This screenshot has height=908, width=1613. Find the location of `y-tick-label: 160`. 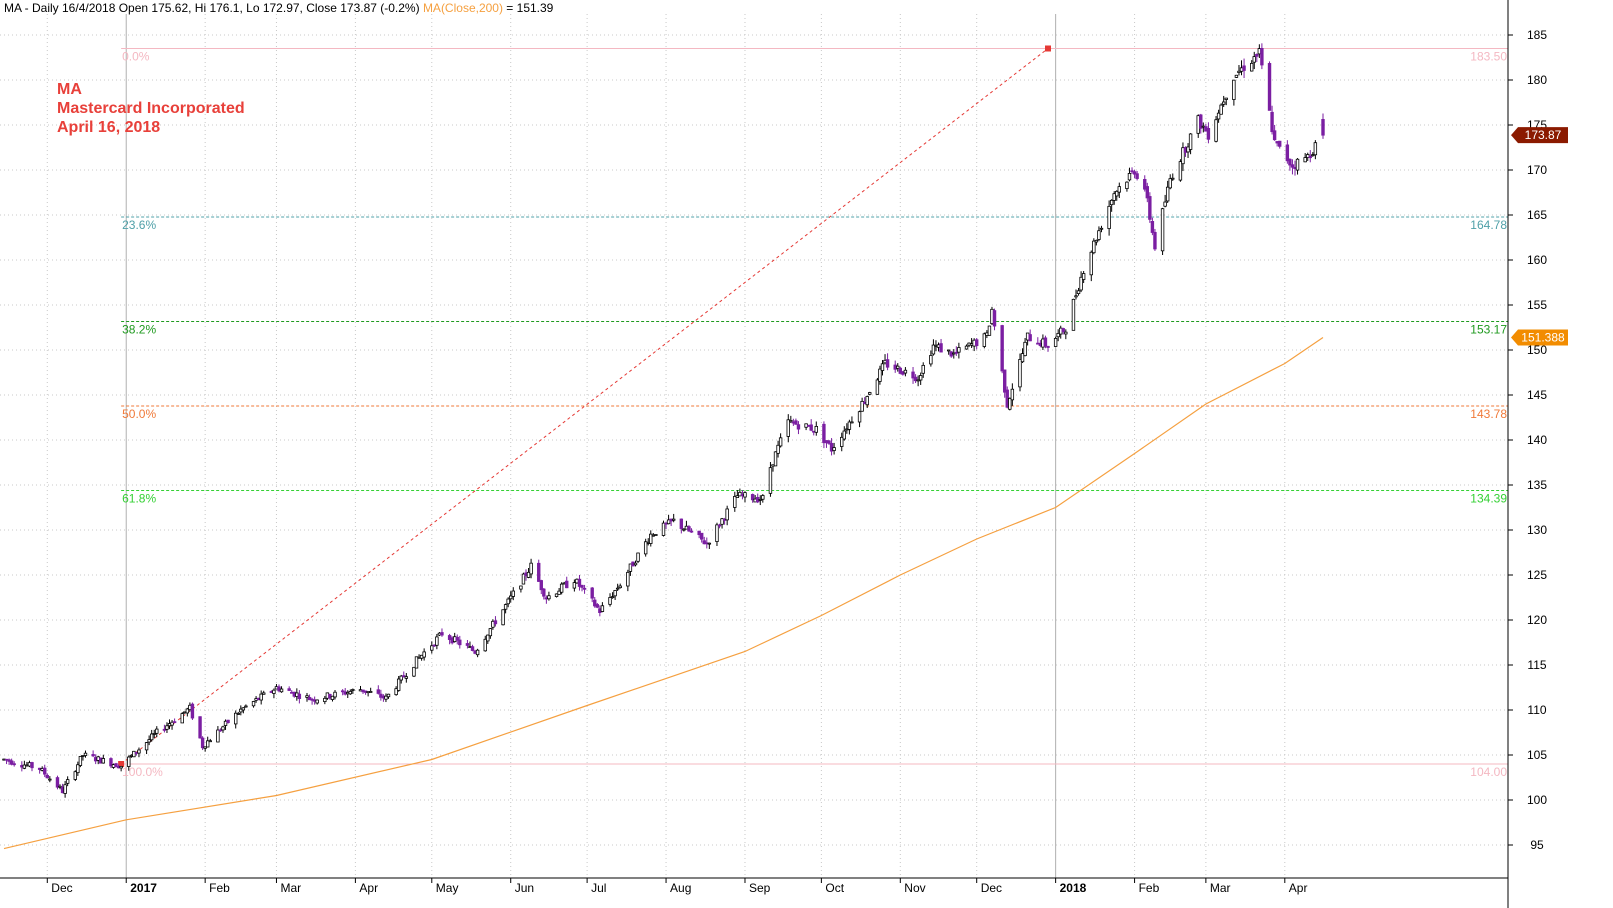

y-tick-label: 160 is located at coordinates (1537, 260).